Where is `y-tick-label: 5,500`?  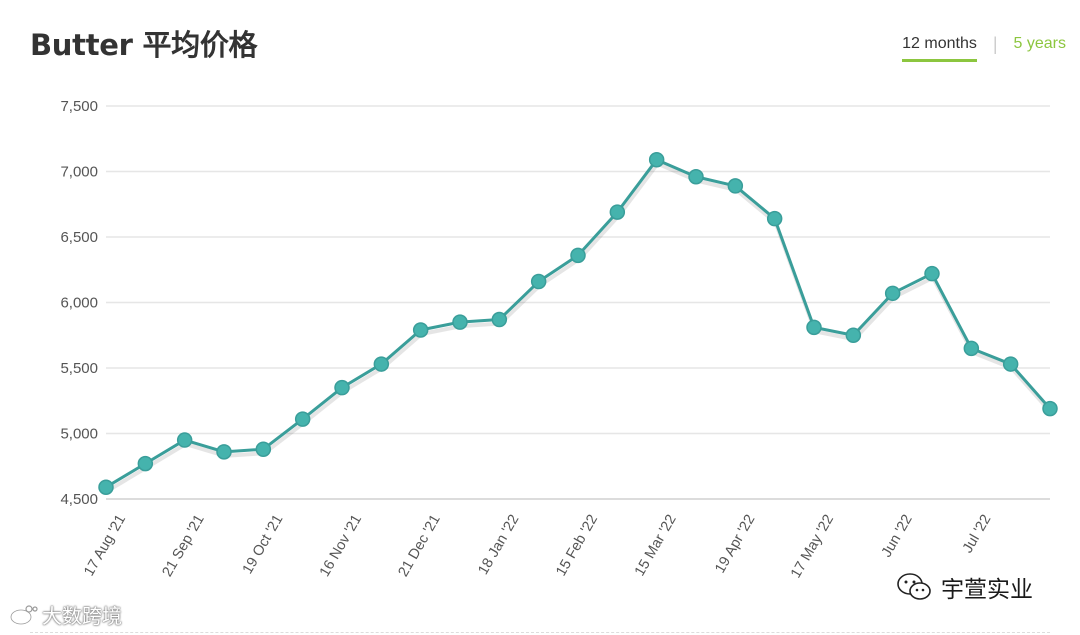 y-tick-label: 5,500 is located at coordinates (79, 368).